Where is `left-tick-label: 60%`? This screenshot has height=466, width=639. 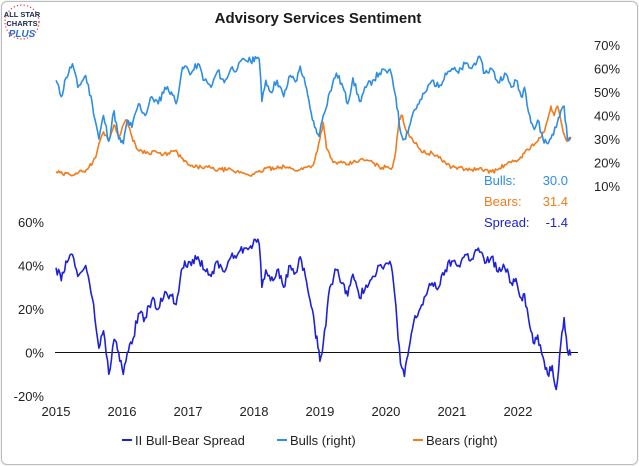 left-tick-label: 60% is located at coordinates (31, 222).